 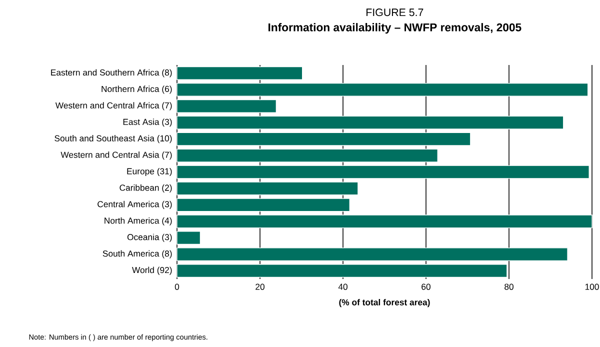 I want to click on y-tick-label: Central America (3), so click(x=135, y=204).